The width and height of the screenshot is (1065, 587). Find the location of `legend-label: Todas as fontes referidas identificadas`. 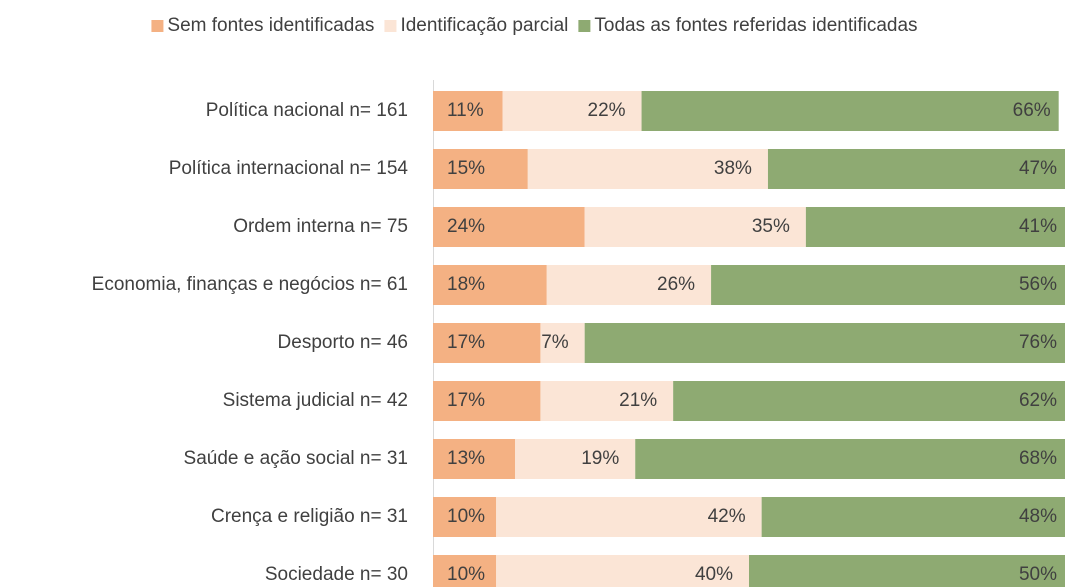

legend-label: Todas as fontes referidas identificadas is located at coordinates (755, 25).